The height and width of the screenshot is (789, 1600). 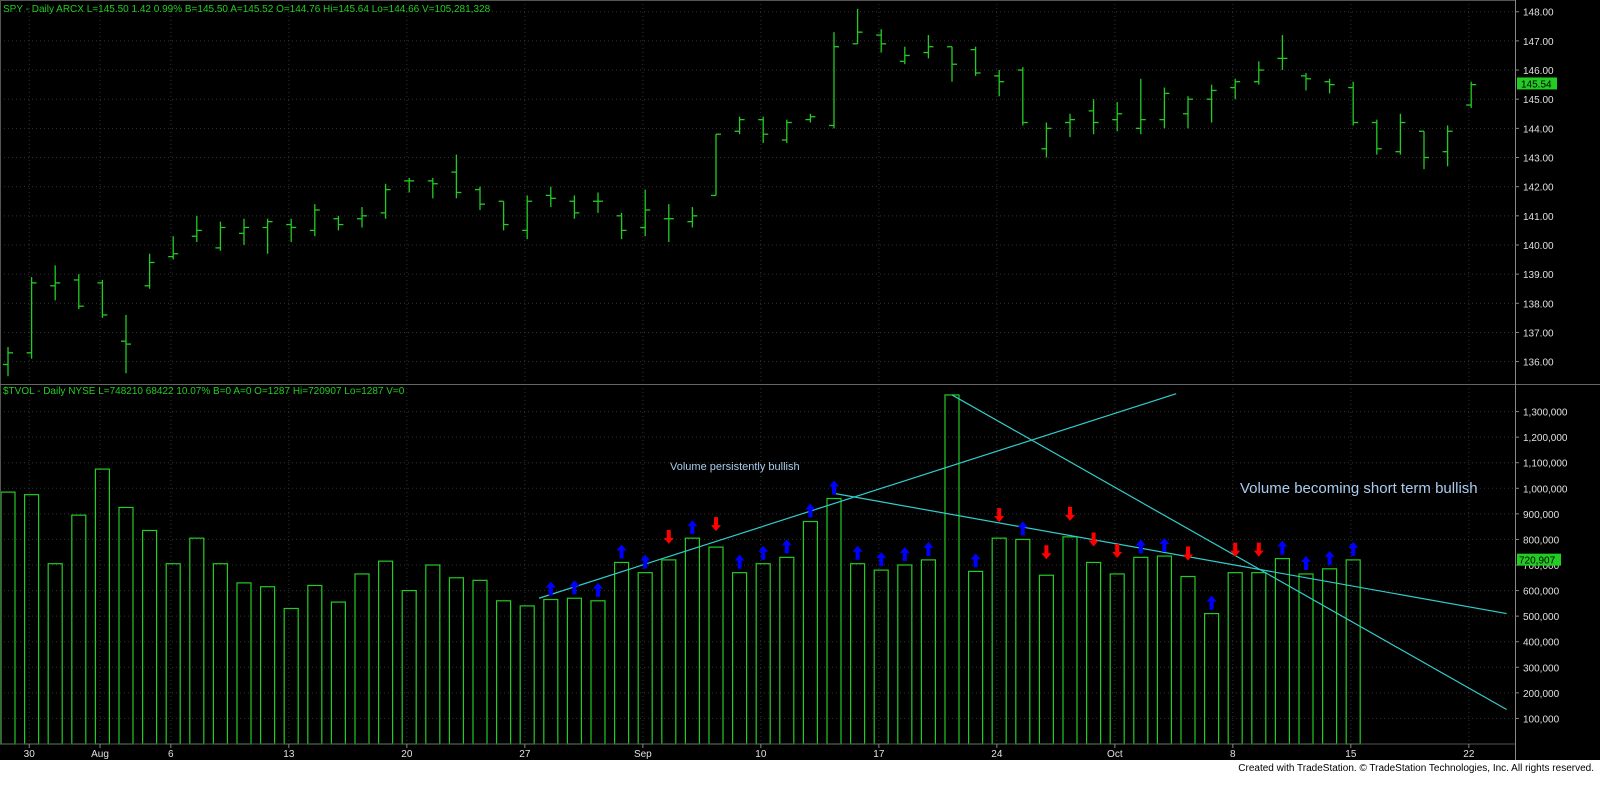 I want to click on annotation-volume-short-term-bullish: Volume becoming short term bullish, so click(x=1359, y=488).